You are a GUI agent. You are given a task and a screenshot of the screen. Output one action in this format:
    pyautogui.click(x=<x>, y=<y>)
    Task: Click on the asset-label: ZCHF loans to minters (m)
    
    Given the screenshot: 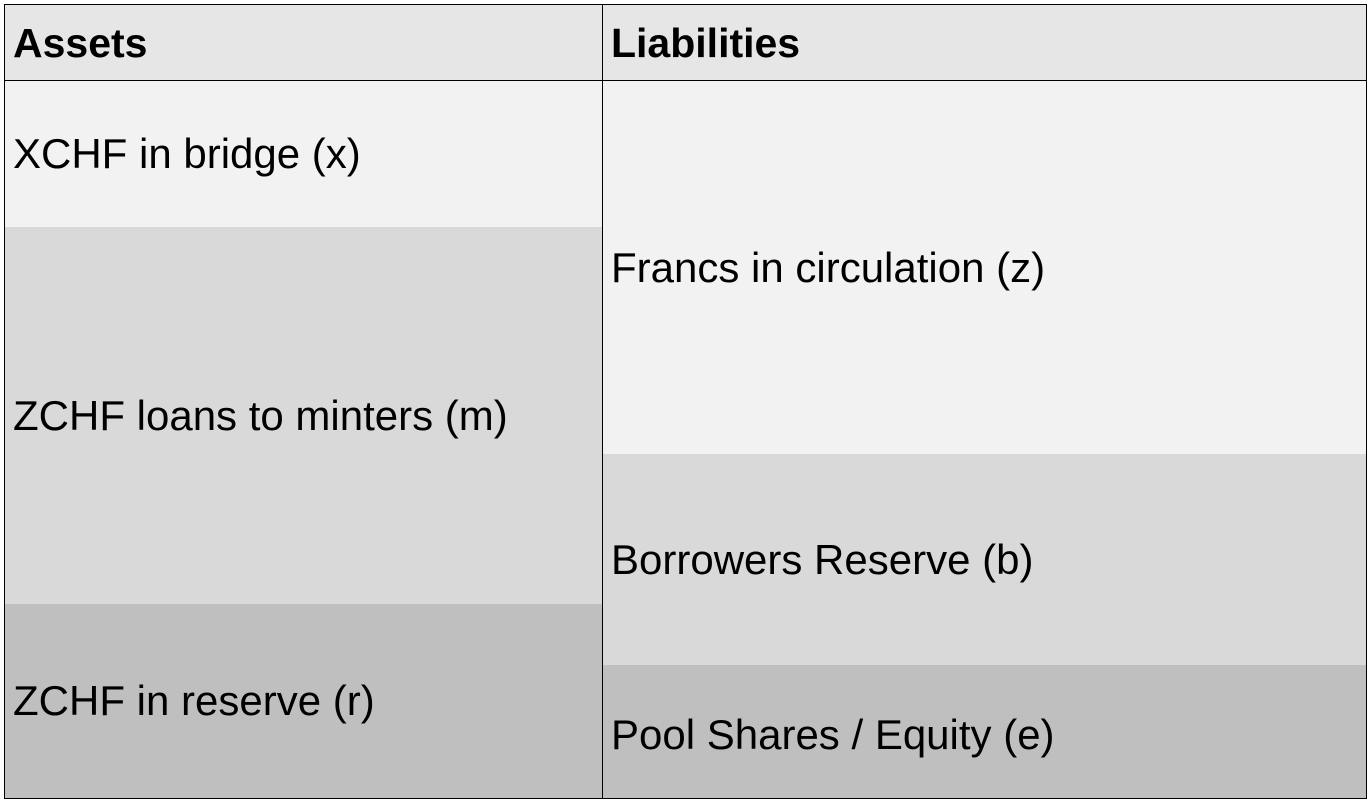 What is the action you would take?
    pyautogui.click(x=260, y=415)
    